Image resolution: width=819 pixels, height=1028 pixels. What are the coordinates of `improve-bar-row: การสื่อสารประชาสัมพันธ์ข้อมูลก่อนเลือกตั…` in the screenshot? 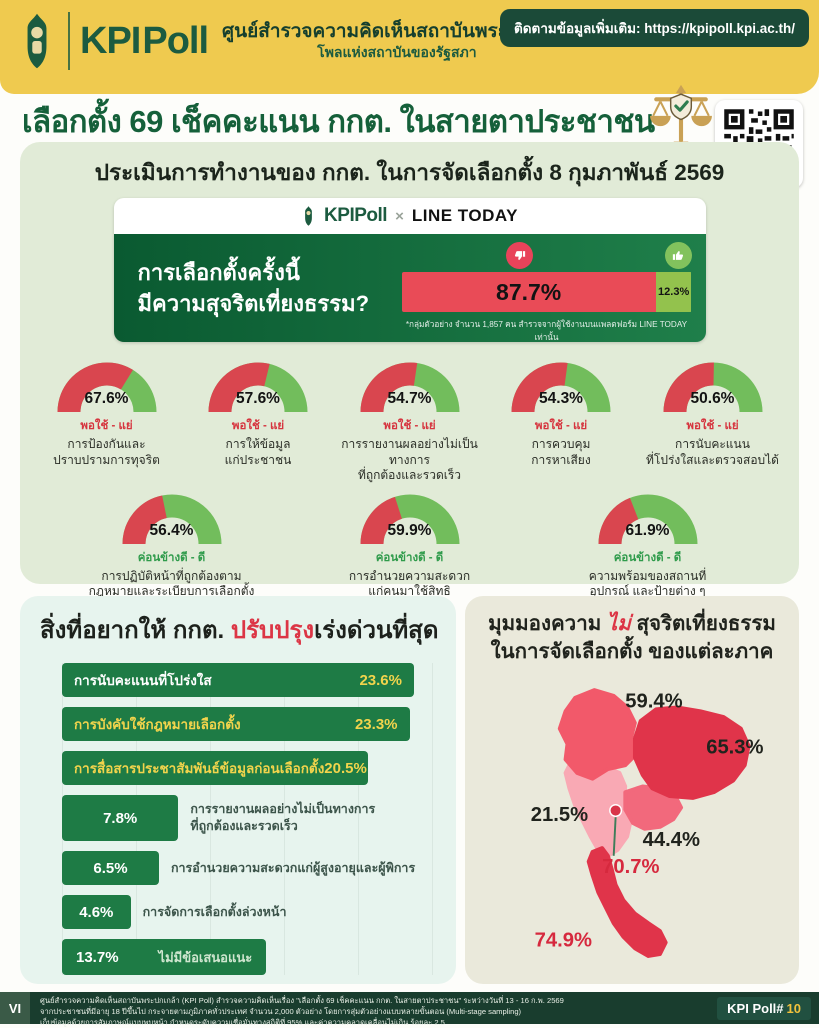 It's located at (248, 768).